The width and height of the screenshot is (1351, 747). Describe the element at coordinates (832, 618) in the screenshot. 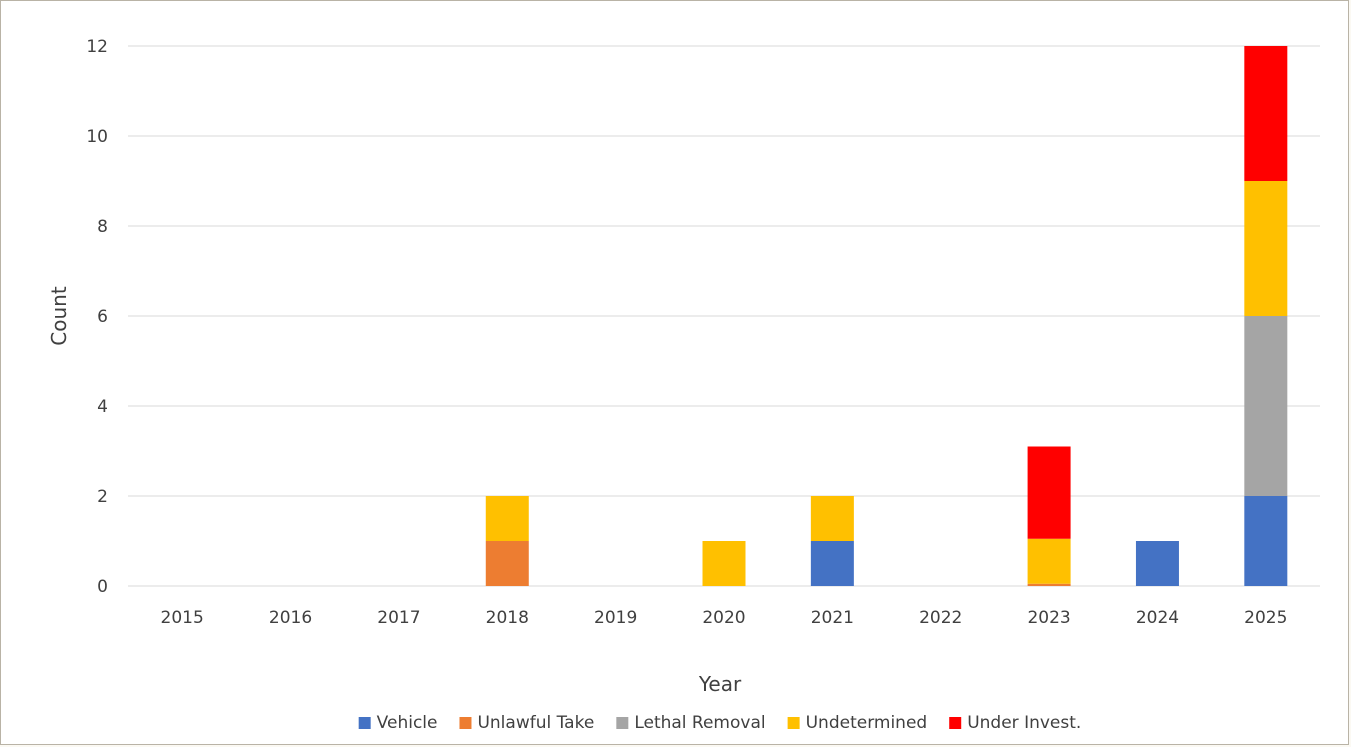

I see `x-tick-label: 2021` at that location.